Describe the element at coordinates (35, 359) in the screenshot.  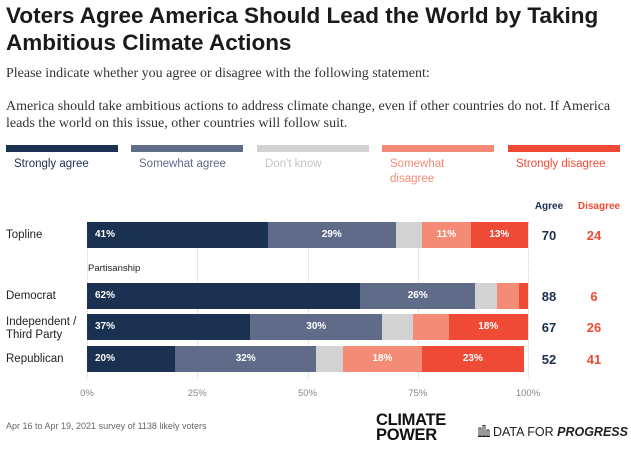
I see `row-label: Republican` at that location.